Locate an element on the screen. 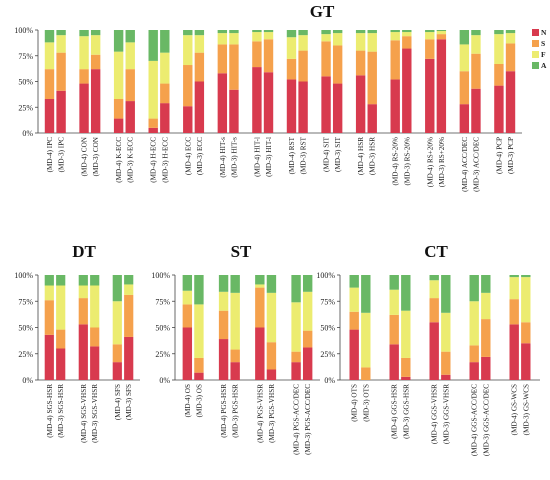 This screenshot has width=550, height=480. category-label: (MD-4) HIT-l is located at coordinates (257, 157).